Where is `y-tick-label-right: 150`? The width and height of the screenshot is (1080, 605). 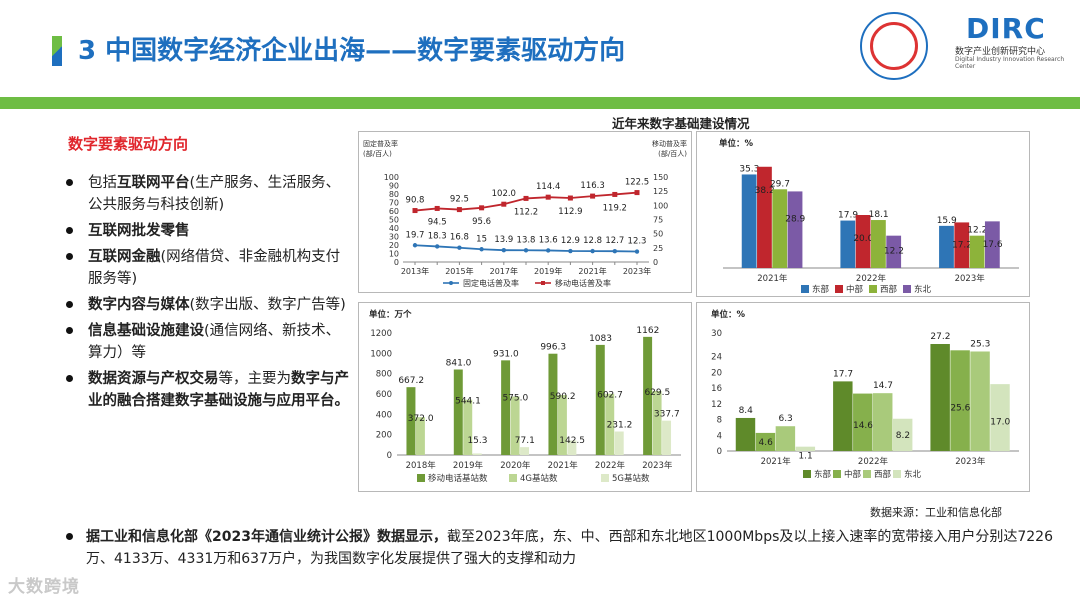 y-tick-label-right: 150 is located at coordinates (660, 177).